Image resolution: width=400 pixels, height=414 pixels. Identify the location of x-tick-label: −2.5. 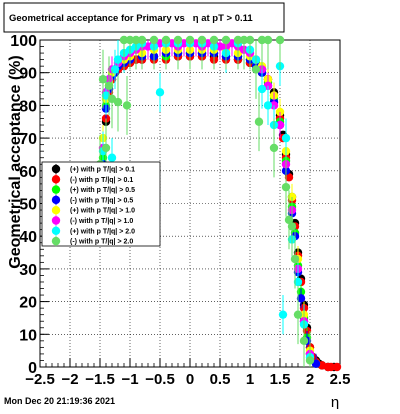
(40, 379).